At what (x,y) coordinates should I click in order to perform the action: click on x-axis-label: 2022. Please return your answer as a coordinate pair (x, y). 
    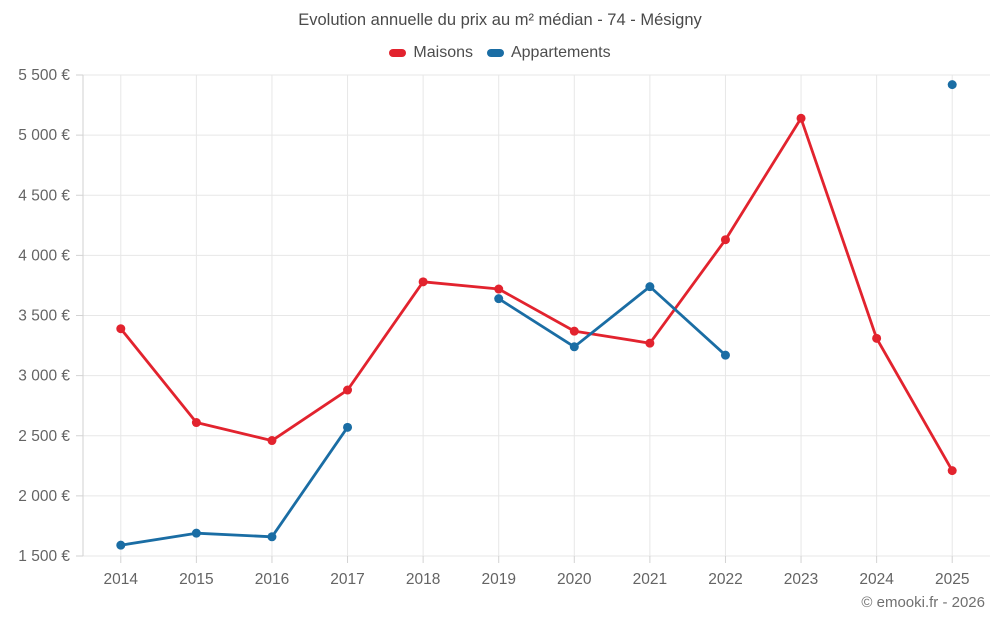
    Looking at the image, I should click on (725, 579).